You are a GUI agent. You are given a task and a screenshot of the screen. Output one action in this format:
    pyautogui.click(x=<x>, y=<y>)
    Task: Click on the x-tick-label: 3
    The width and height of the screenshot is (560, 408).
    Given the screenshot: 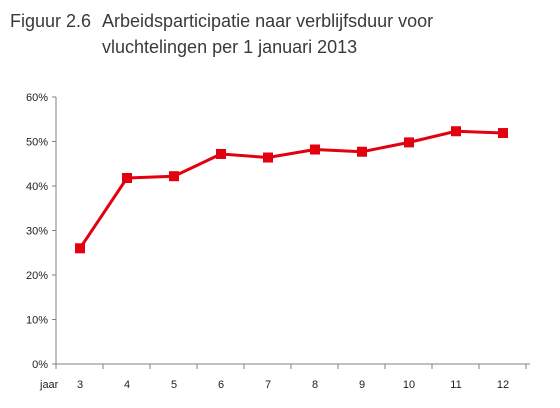 What is the action you would take?
    pyautogui.click(x=80, y=385)
    